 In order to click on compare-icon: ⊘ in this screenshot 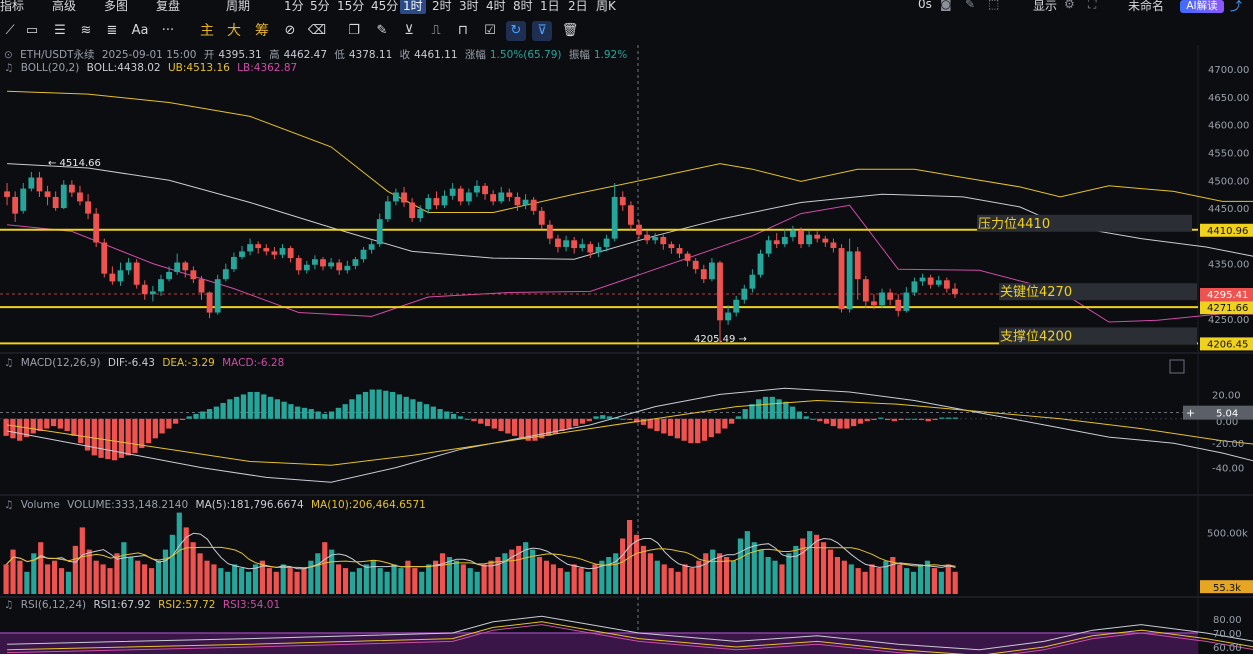, I will do `click(290, 30)`.